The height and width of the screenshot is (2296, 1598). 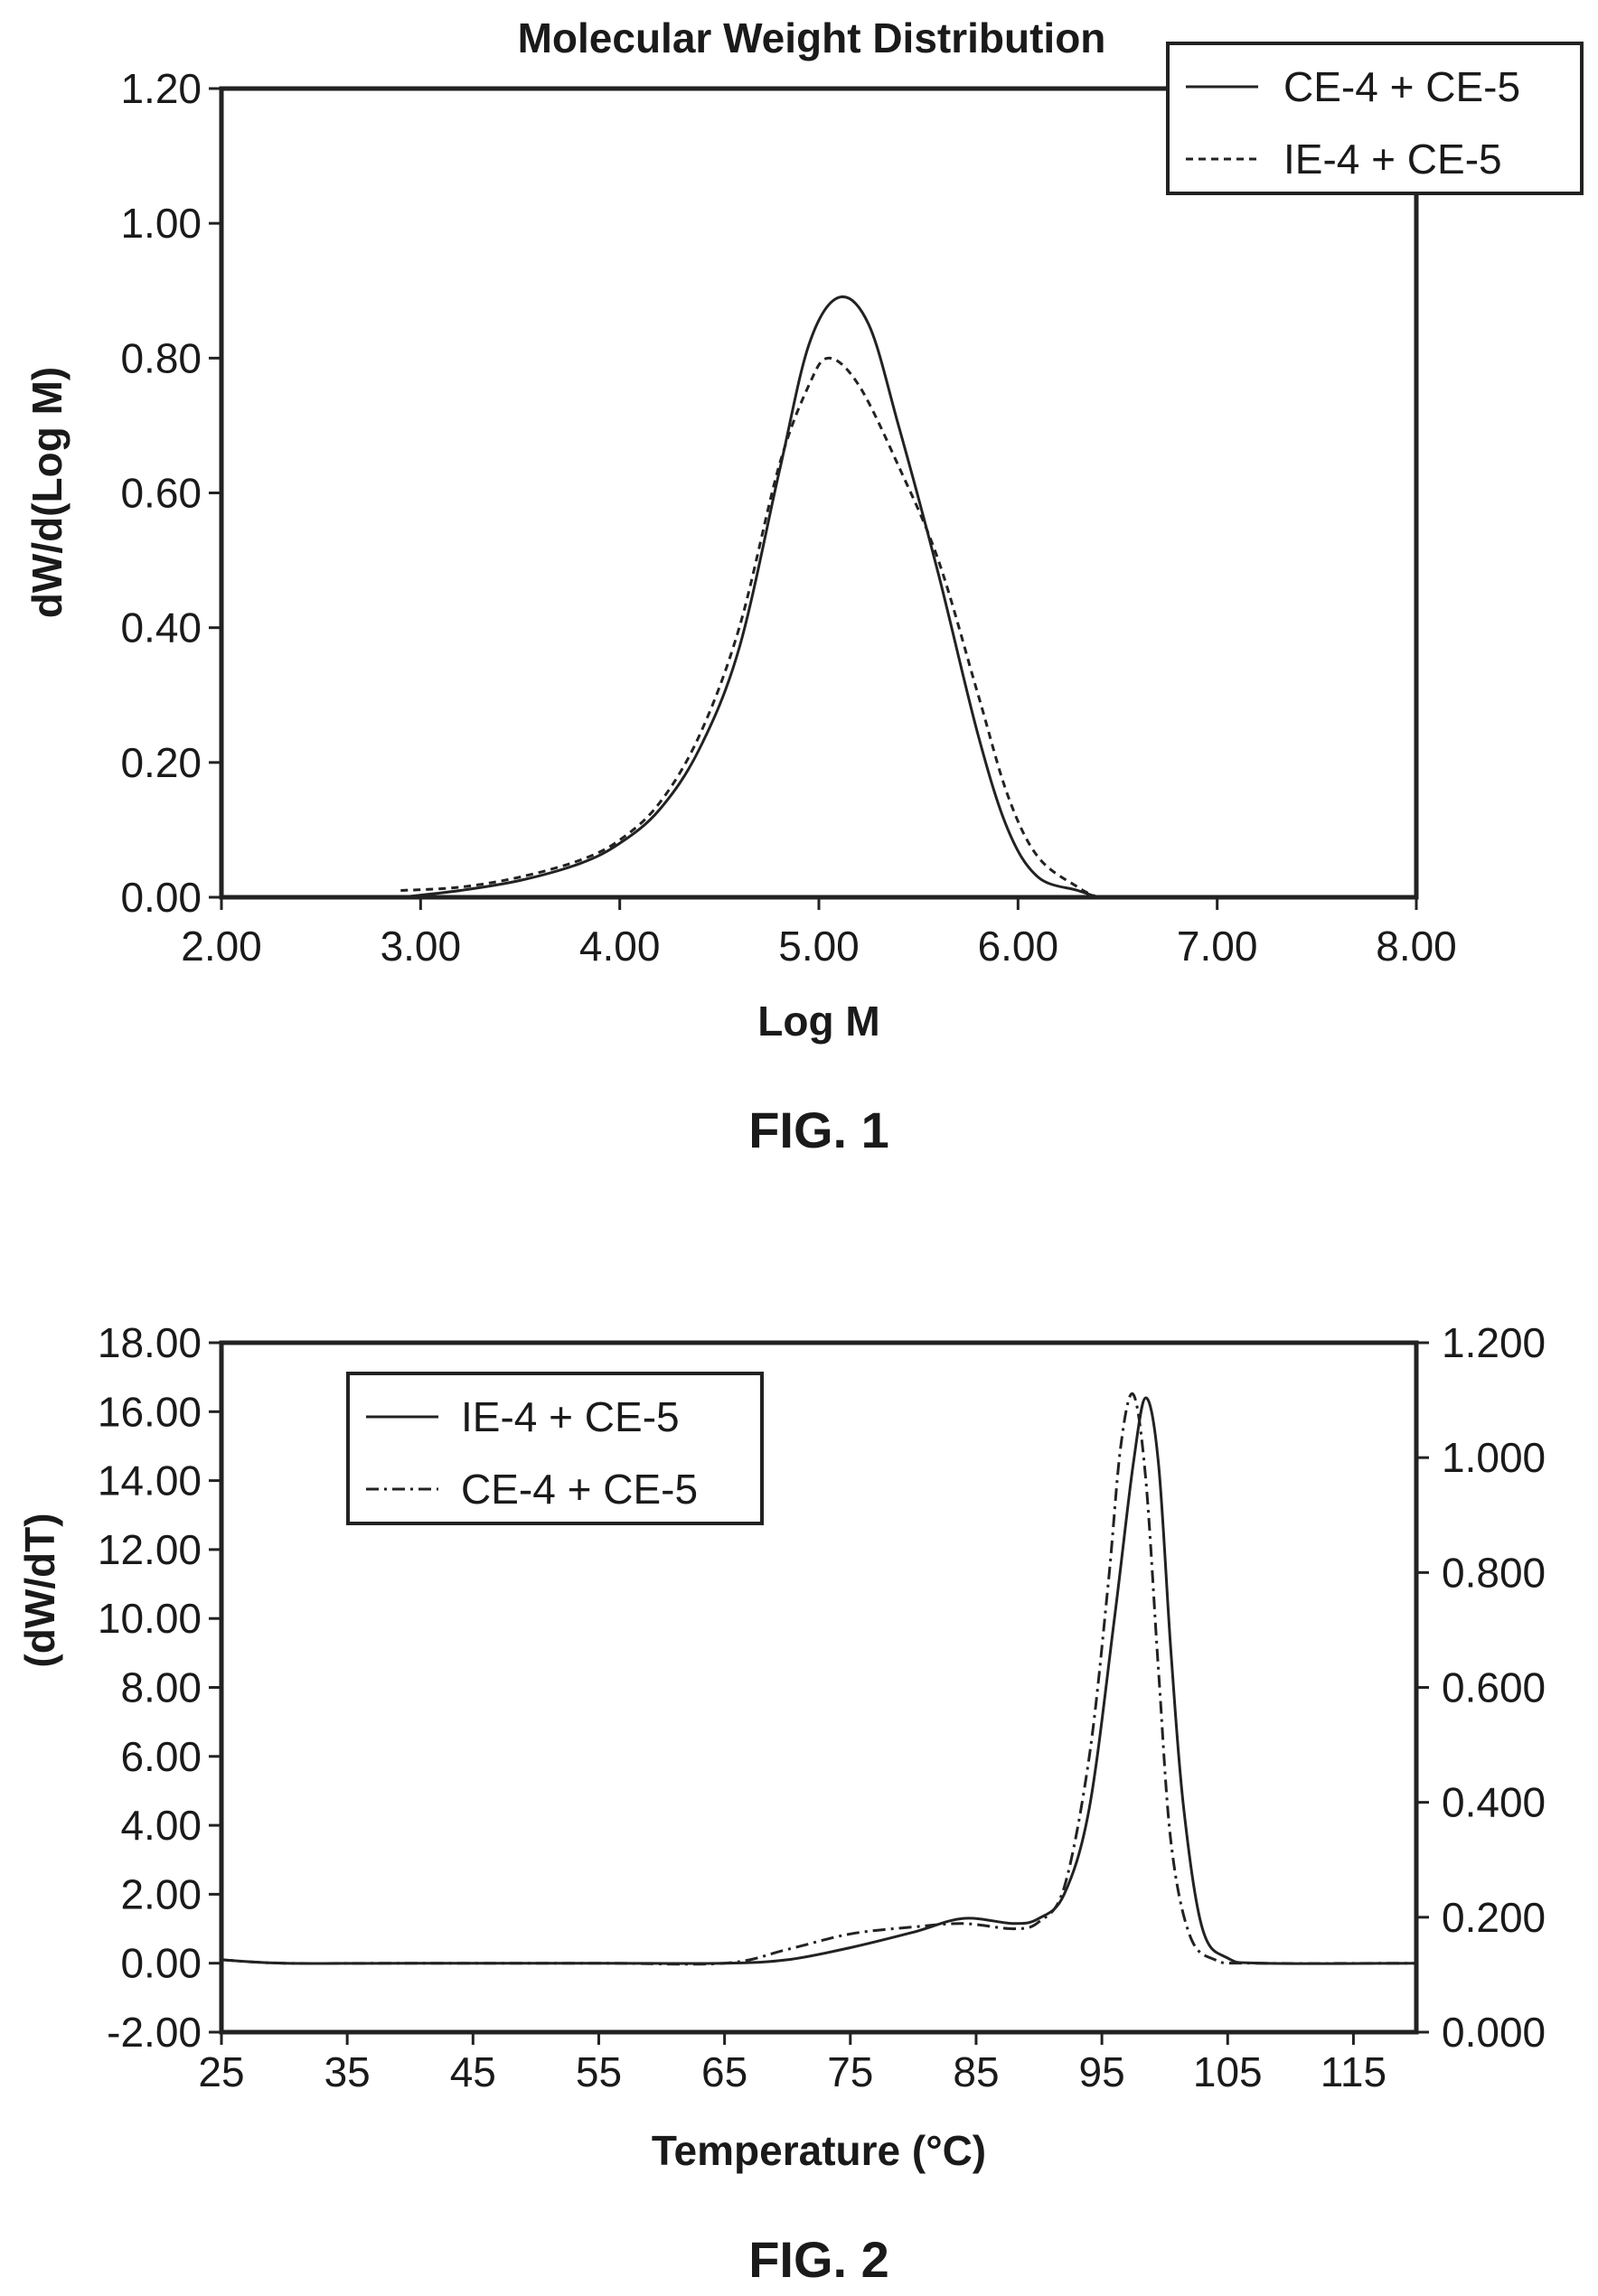 What do you see at coordinates (1494, 1457) in the screenshot?
I see `y2-tick-label: 1.000` at bounding box center [1494, 1457].